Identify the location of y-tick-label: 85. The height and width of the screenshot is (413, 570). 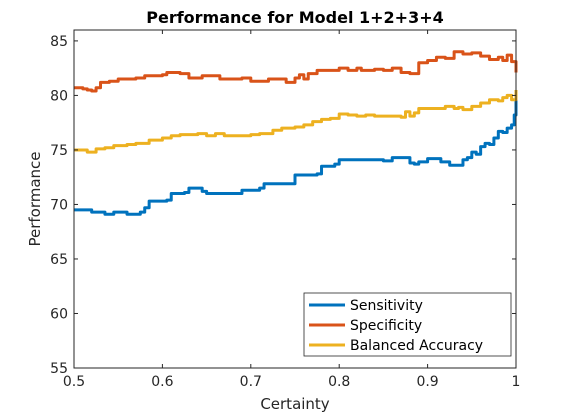
(59, 42).